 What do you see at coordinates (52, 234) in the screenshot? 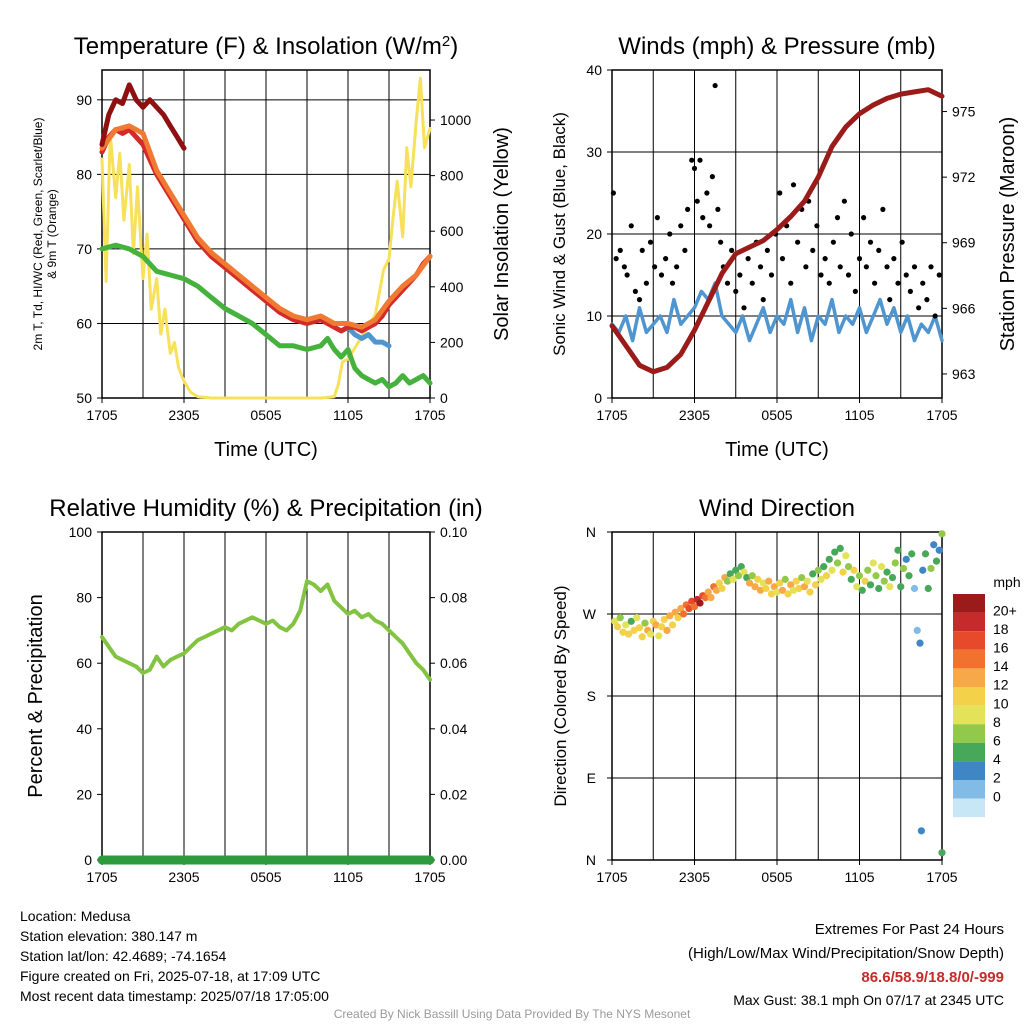
I see `y-axis-label-line2: & 9m T (Orange)` at bounding box center [52, 234].